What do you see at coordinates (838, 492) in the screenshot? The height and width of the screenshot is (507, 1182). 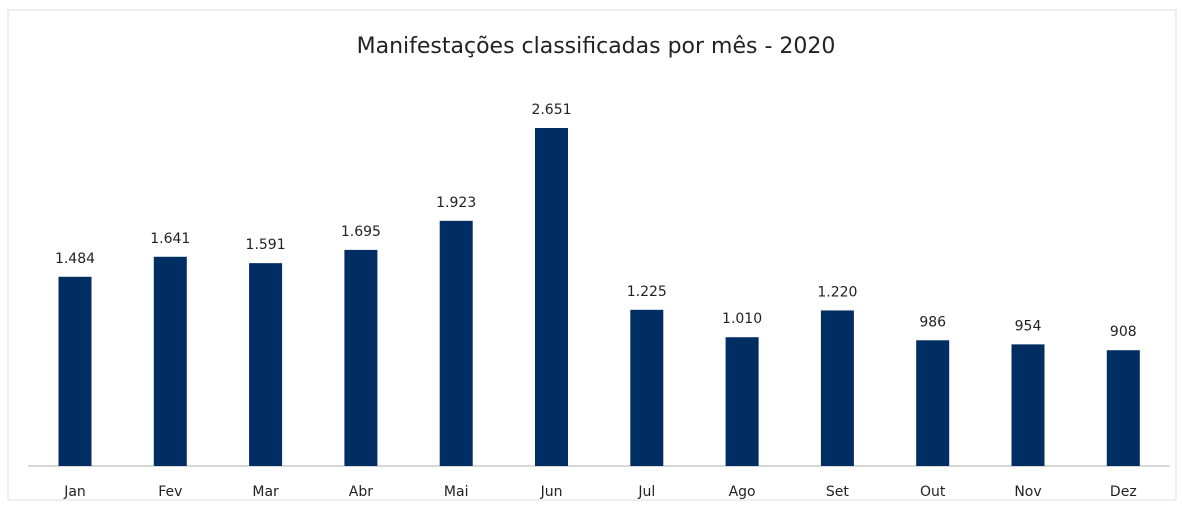 I see `x-tick-label: Set` at bounding box center [838, 492].